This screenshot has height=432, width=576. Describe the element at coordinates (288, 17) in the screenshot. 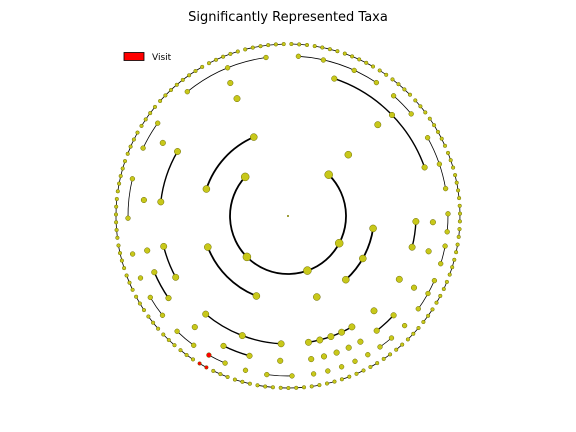

I see `chart-title: Significantly Represented Taxa` at that location.